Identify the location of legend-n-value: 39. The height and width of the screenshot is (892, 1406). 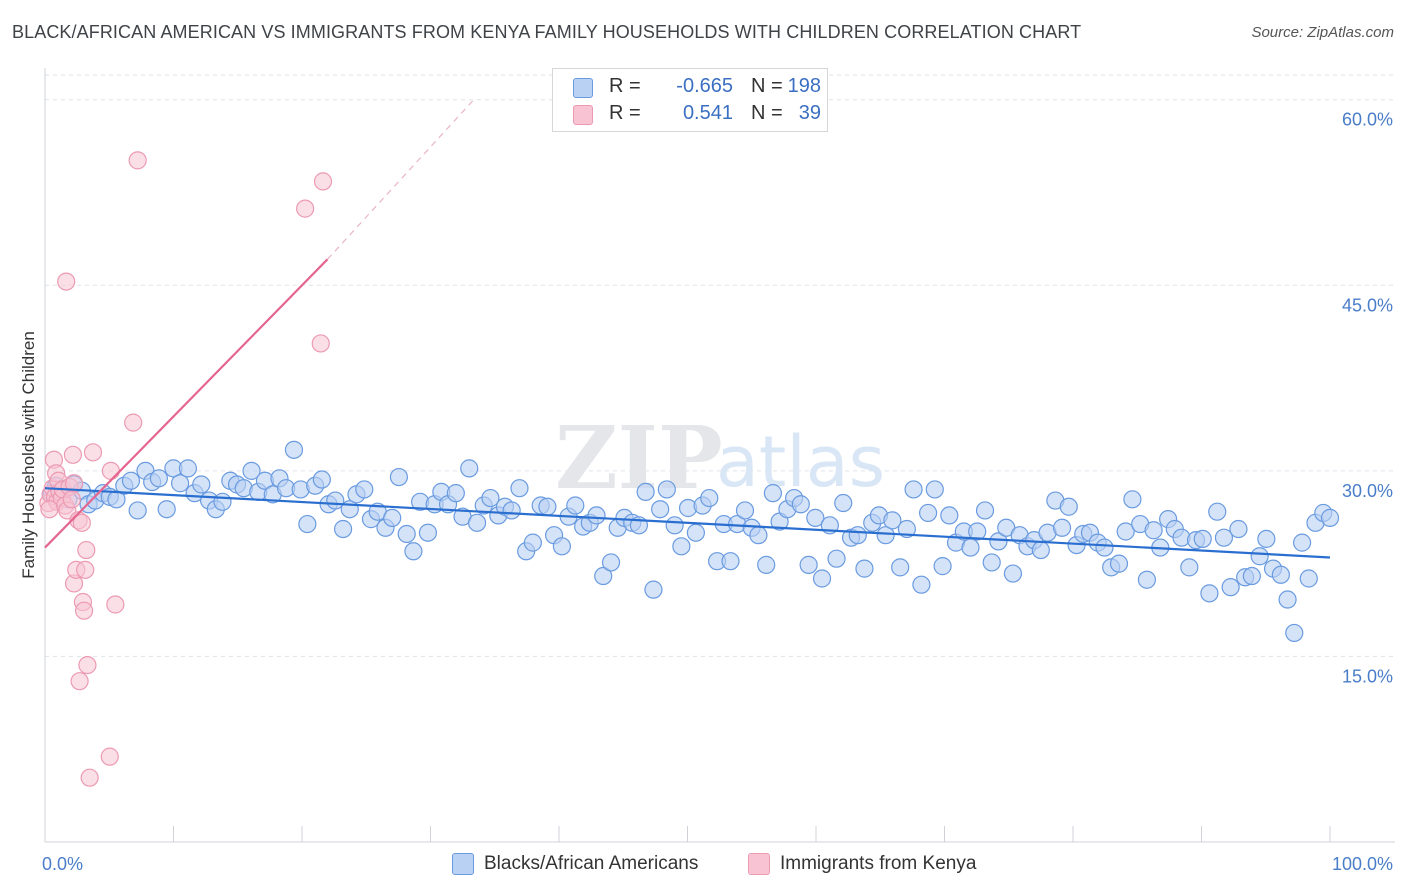
(809, 113).